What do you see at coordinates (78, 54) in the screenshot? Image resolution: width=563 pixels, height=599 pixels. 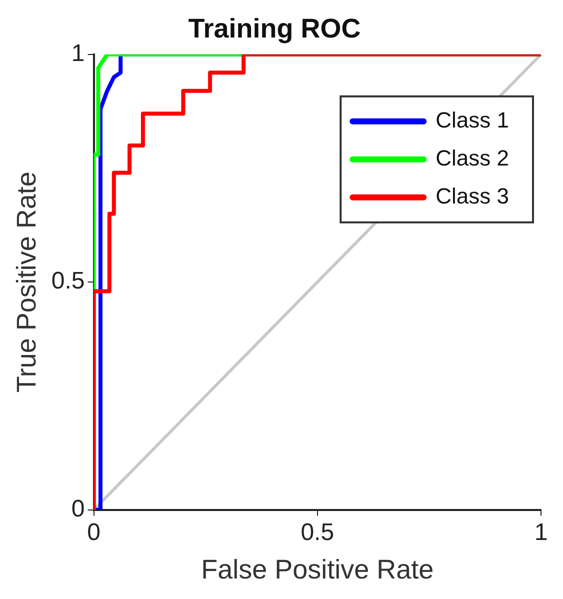 I see `y-tick-label: 1` at bounding box center [78, 54].